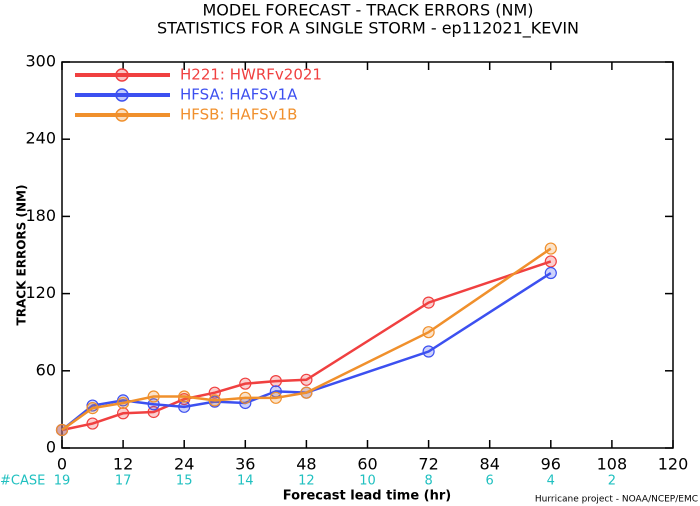 Image resolution: width=700 pixels, height=506 pixels. I want to click on x-axis-label: Forecast lead time (hr), so click(367, 496).